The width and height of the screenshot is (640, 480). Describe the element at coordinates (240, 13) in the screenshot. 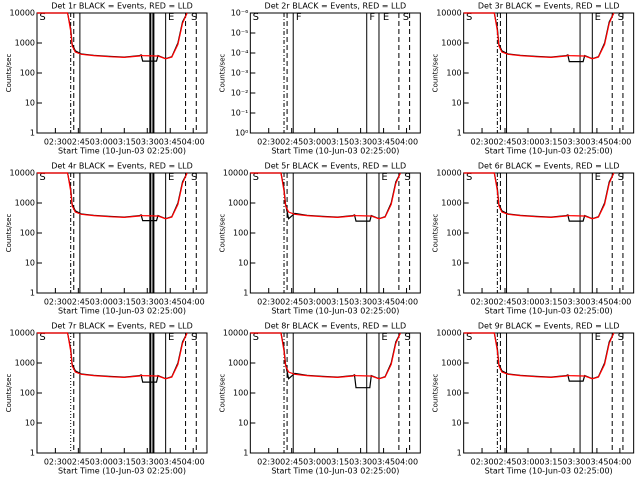

I see `y-tick-label: 10⁻⁶` at that location.